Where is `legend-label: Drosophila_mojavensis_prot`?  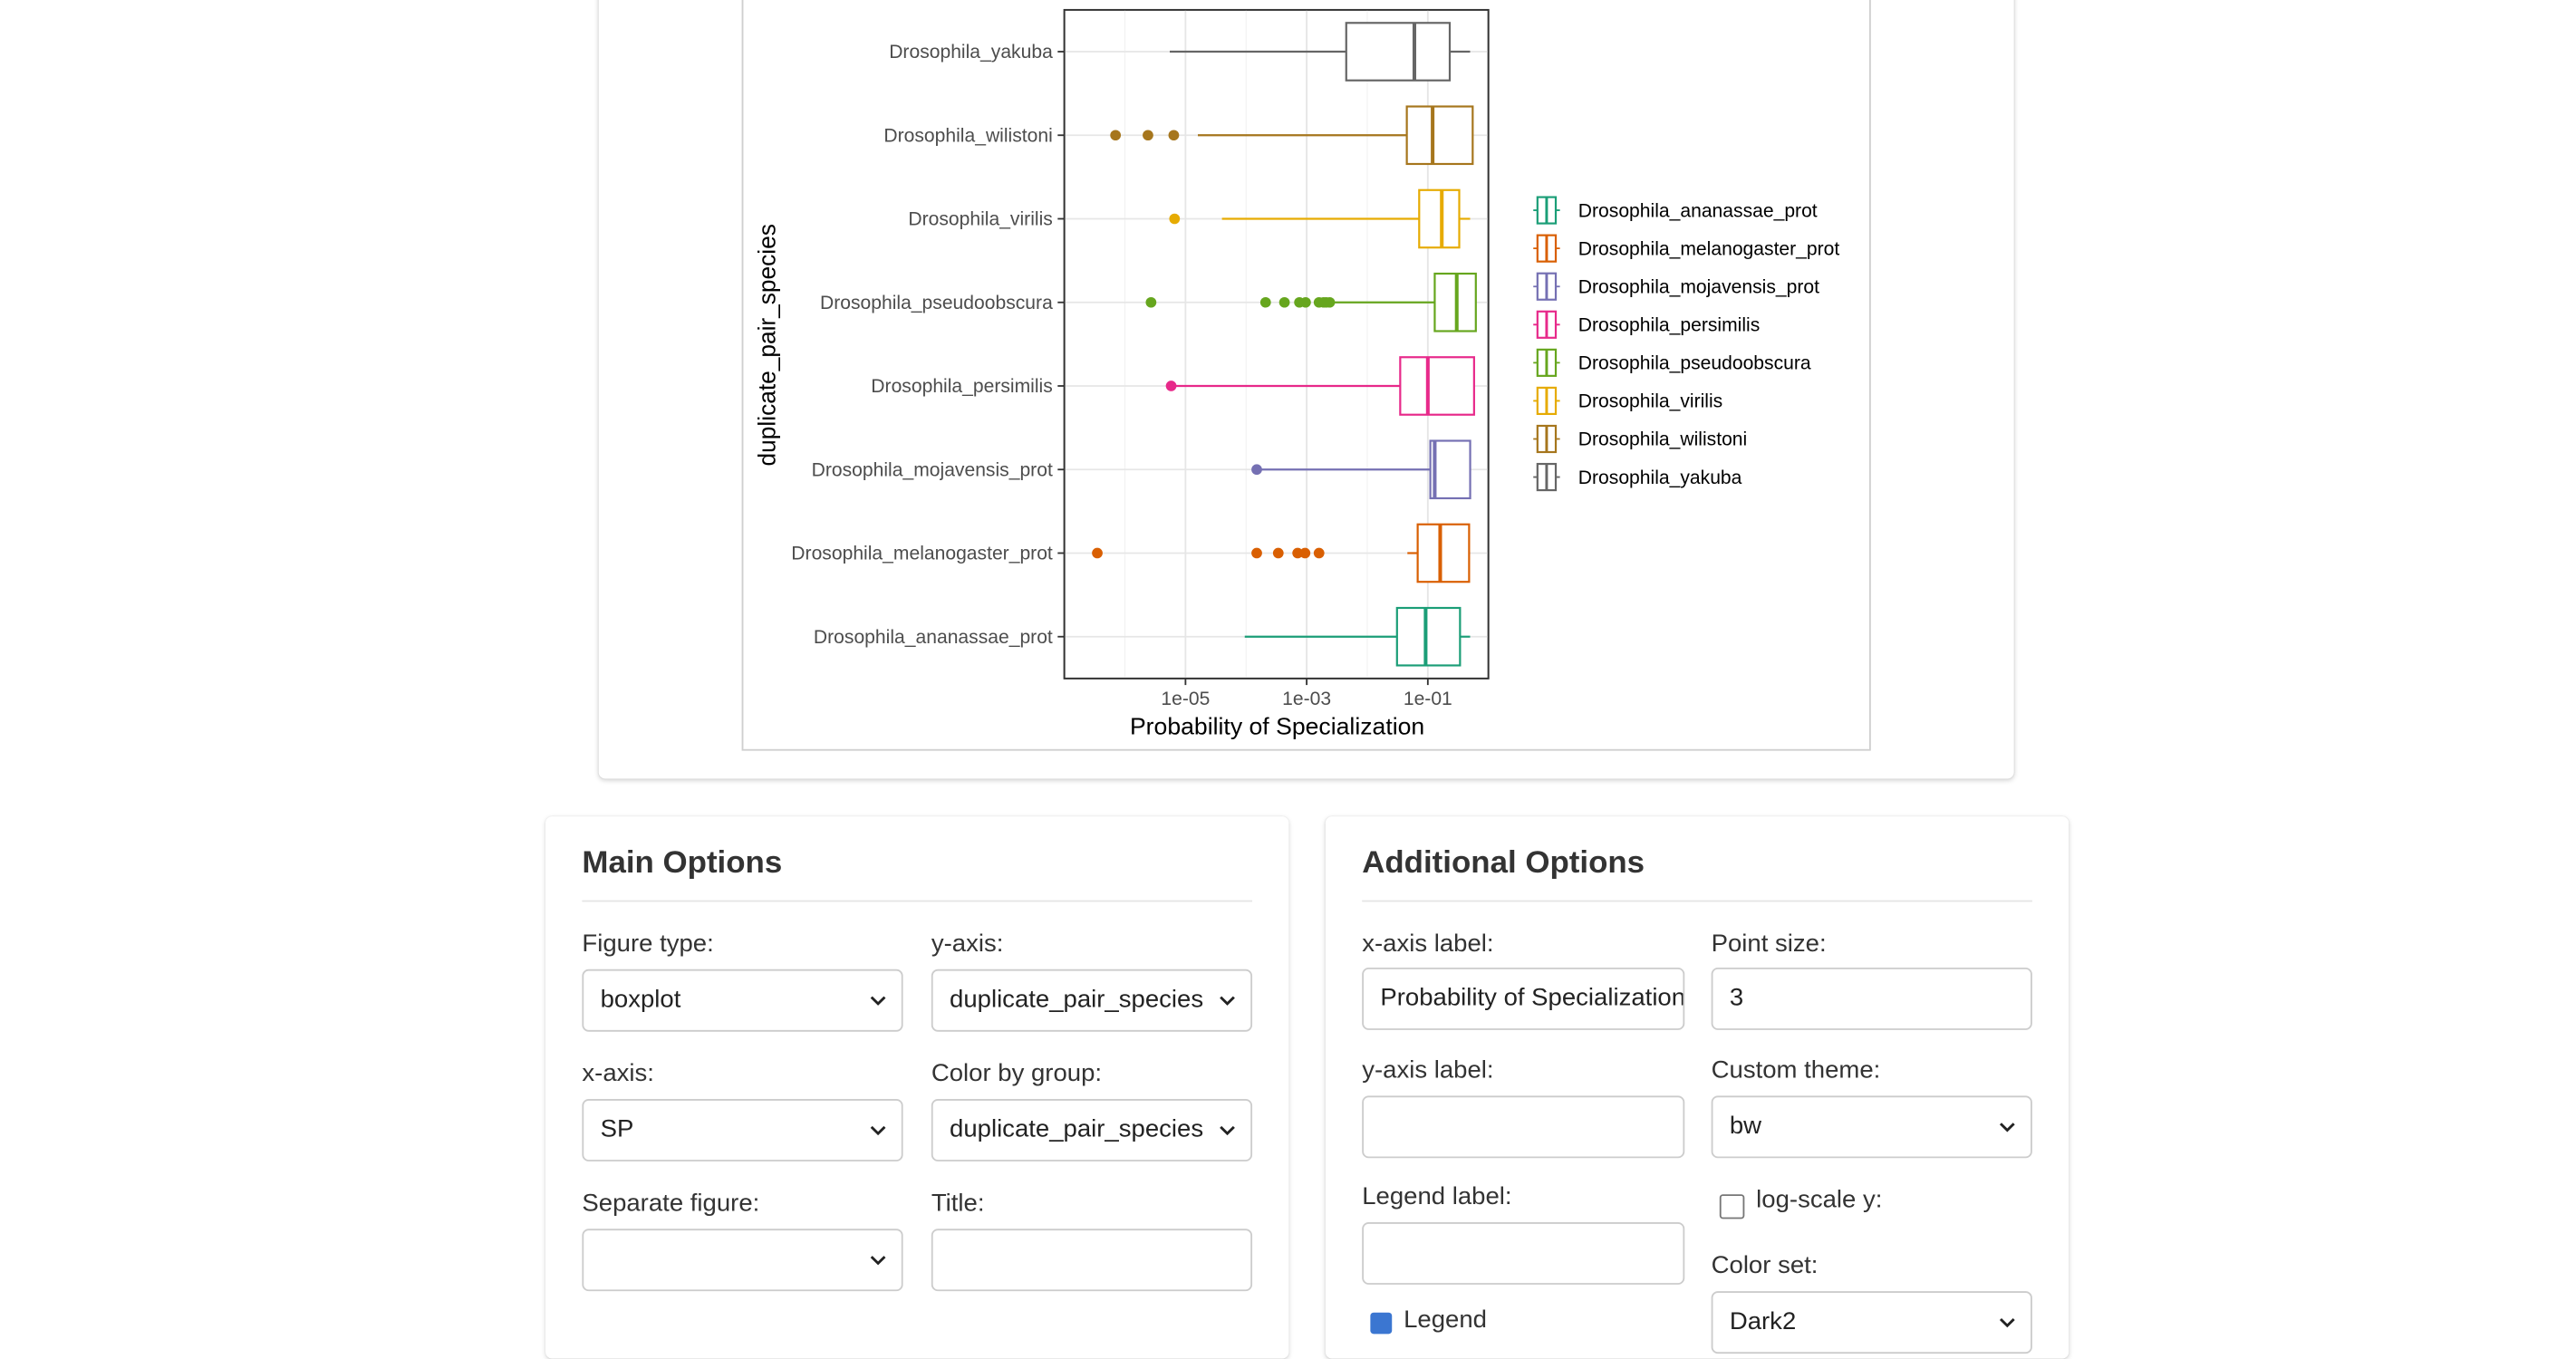 legend-label: Drosophila_mojavensis_prot is located at coordinates (1698, 287).